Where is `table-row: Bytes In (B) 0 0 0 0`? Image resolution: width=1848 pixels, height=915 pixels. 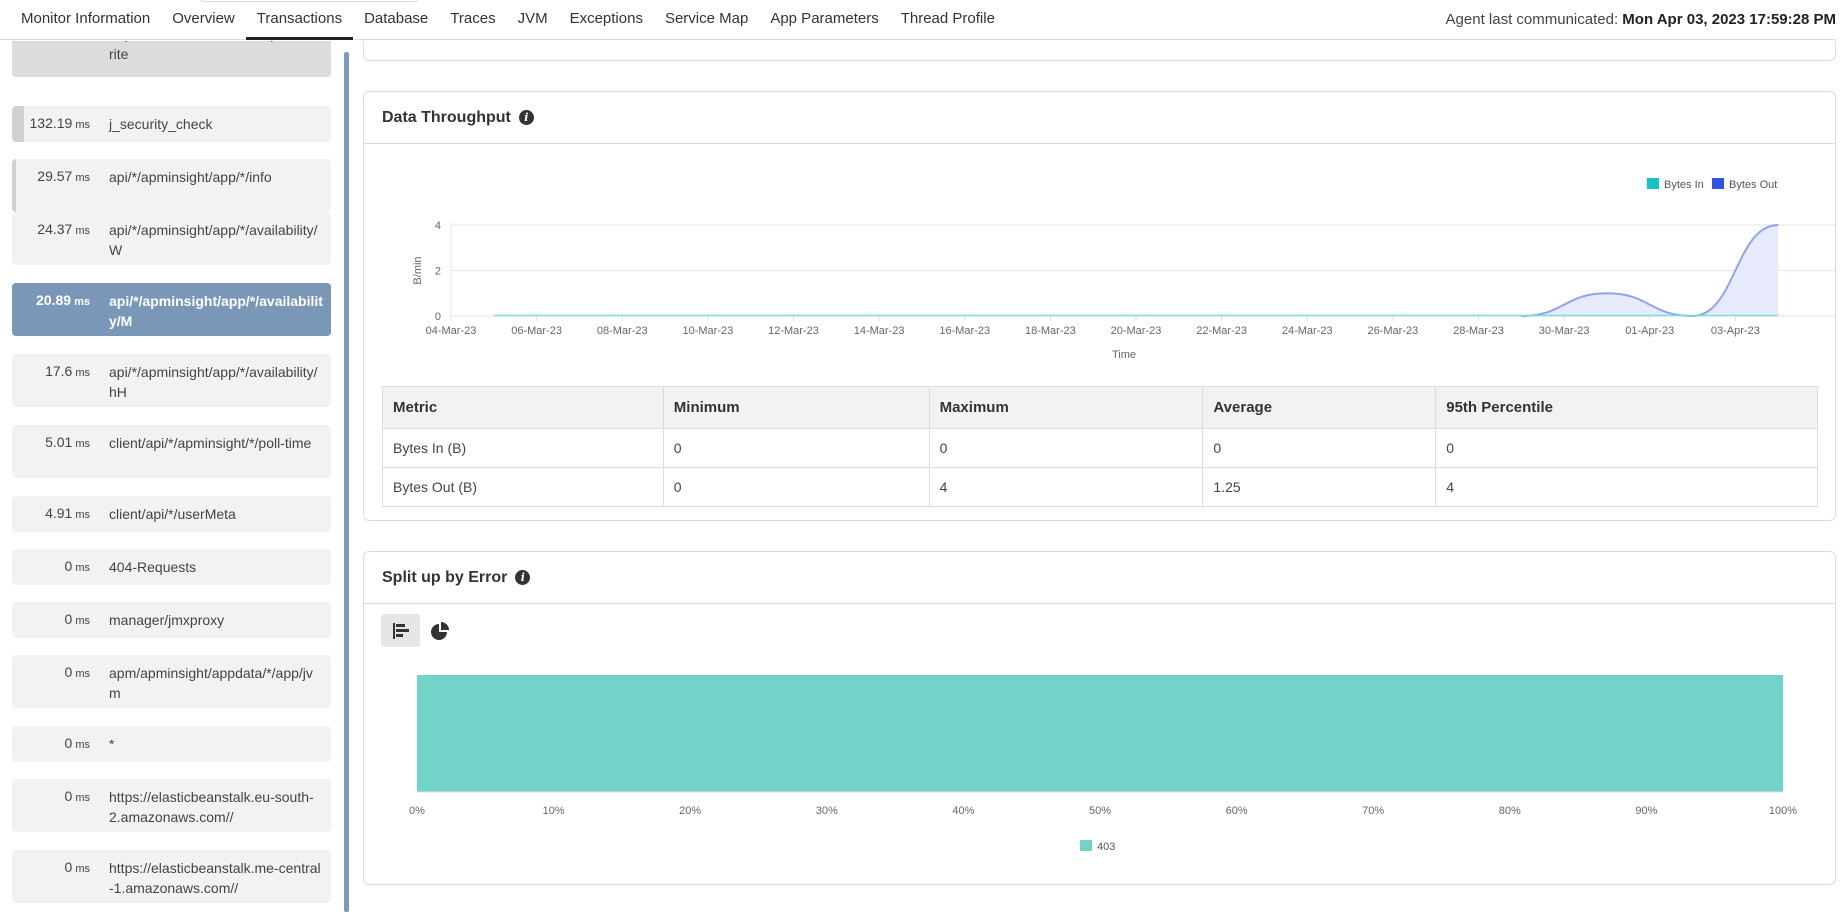 table-row: Bytes In (B) 0 0 0 0 is located at coordinates (1100, 448).